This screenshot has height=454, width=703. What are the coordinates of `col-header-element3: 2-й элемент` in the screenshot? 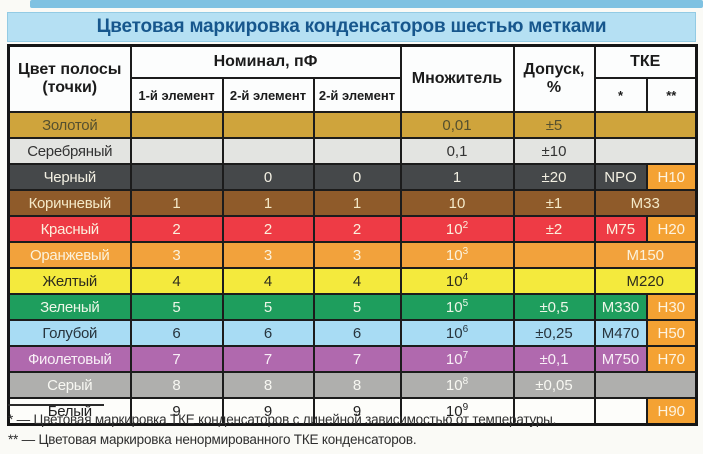 It's located at (357, 95).